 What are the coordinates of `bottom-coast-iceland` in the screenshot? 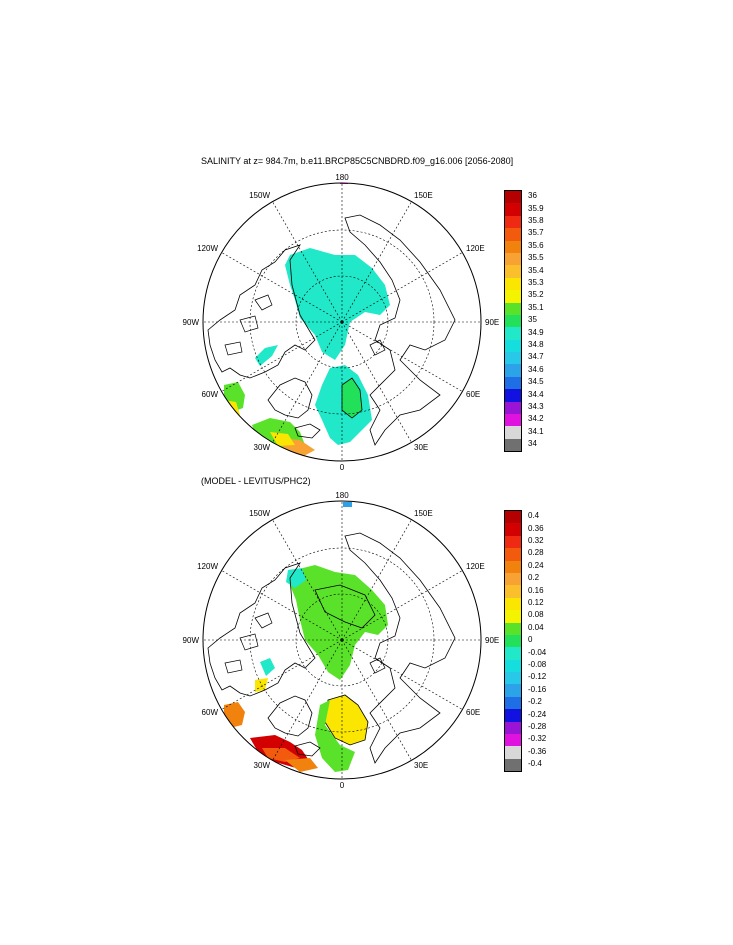 It's located at (307, 749).